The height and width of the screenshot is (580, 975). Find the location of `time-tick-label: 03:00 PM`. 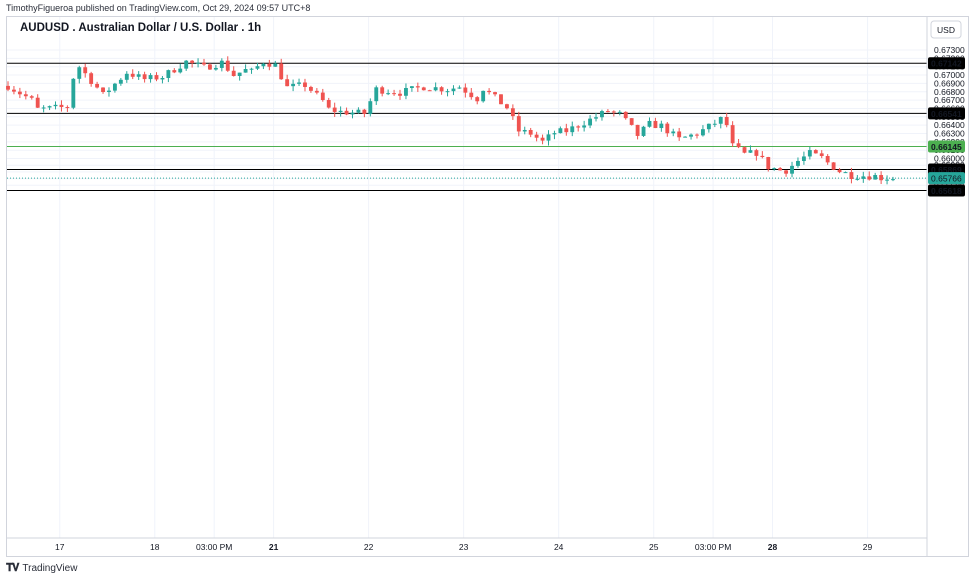

time-tick-label: 03:00 PM is located at coordinates (214, 547).